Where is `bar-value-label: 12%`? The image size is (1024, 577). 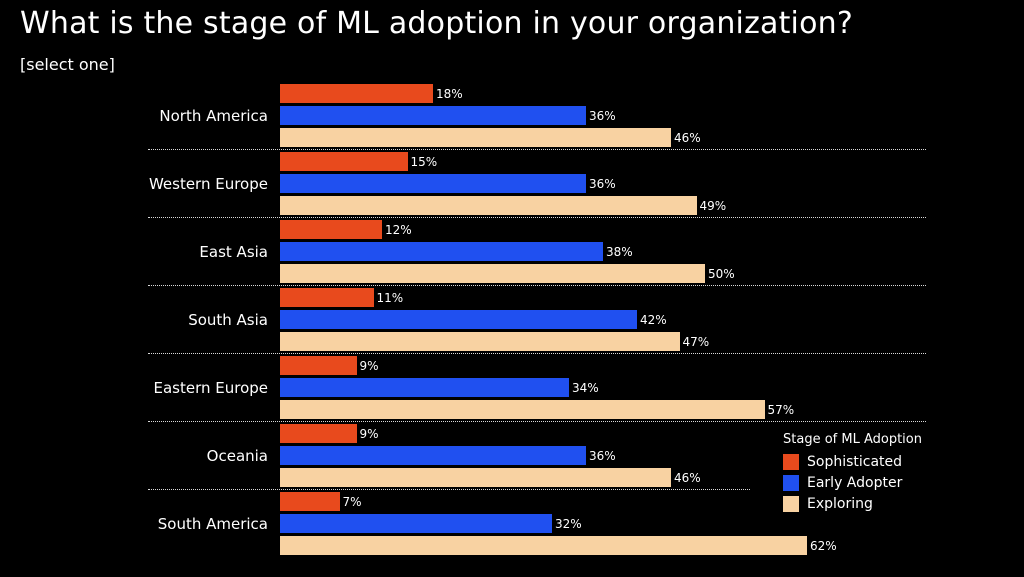 bar-value-label: 12% is located at coordinates (398, 229).